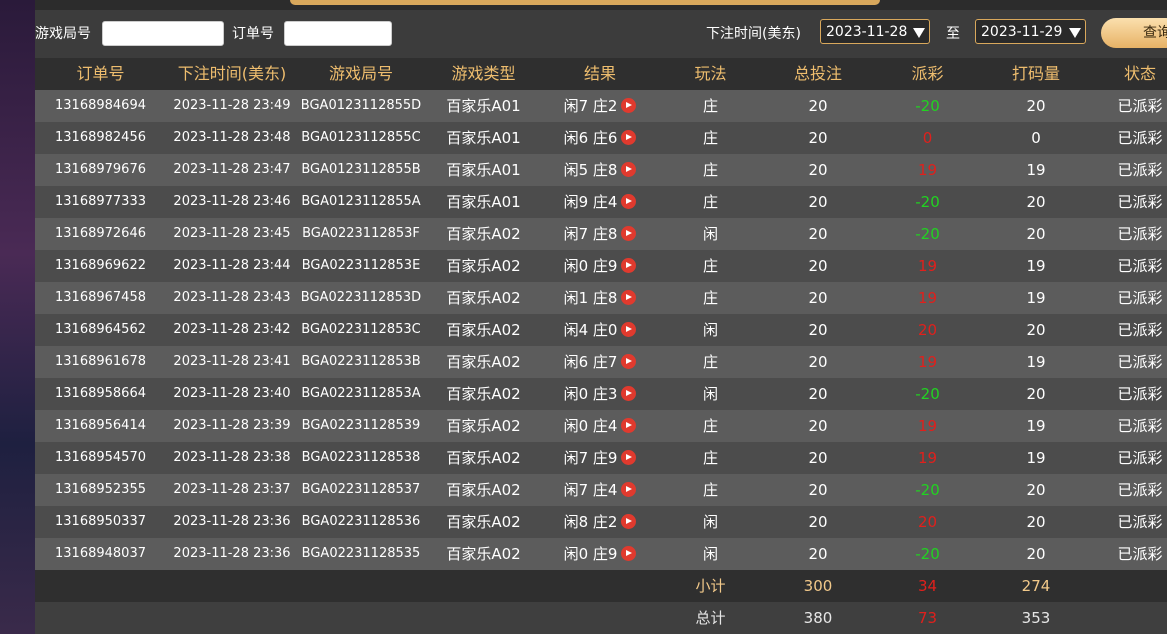  I want to click on date-to-select: 2023-11-29, so click(1030, 31).